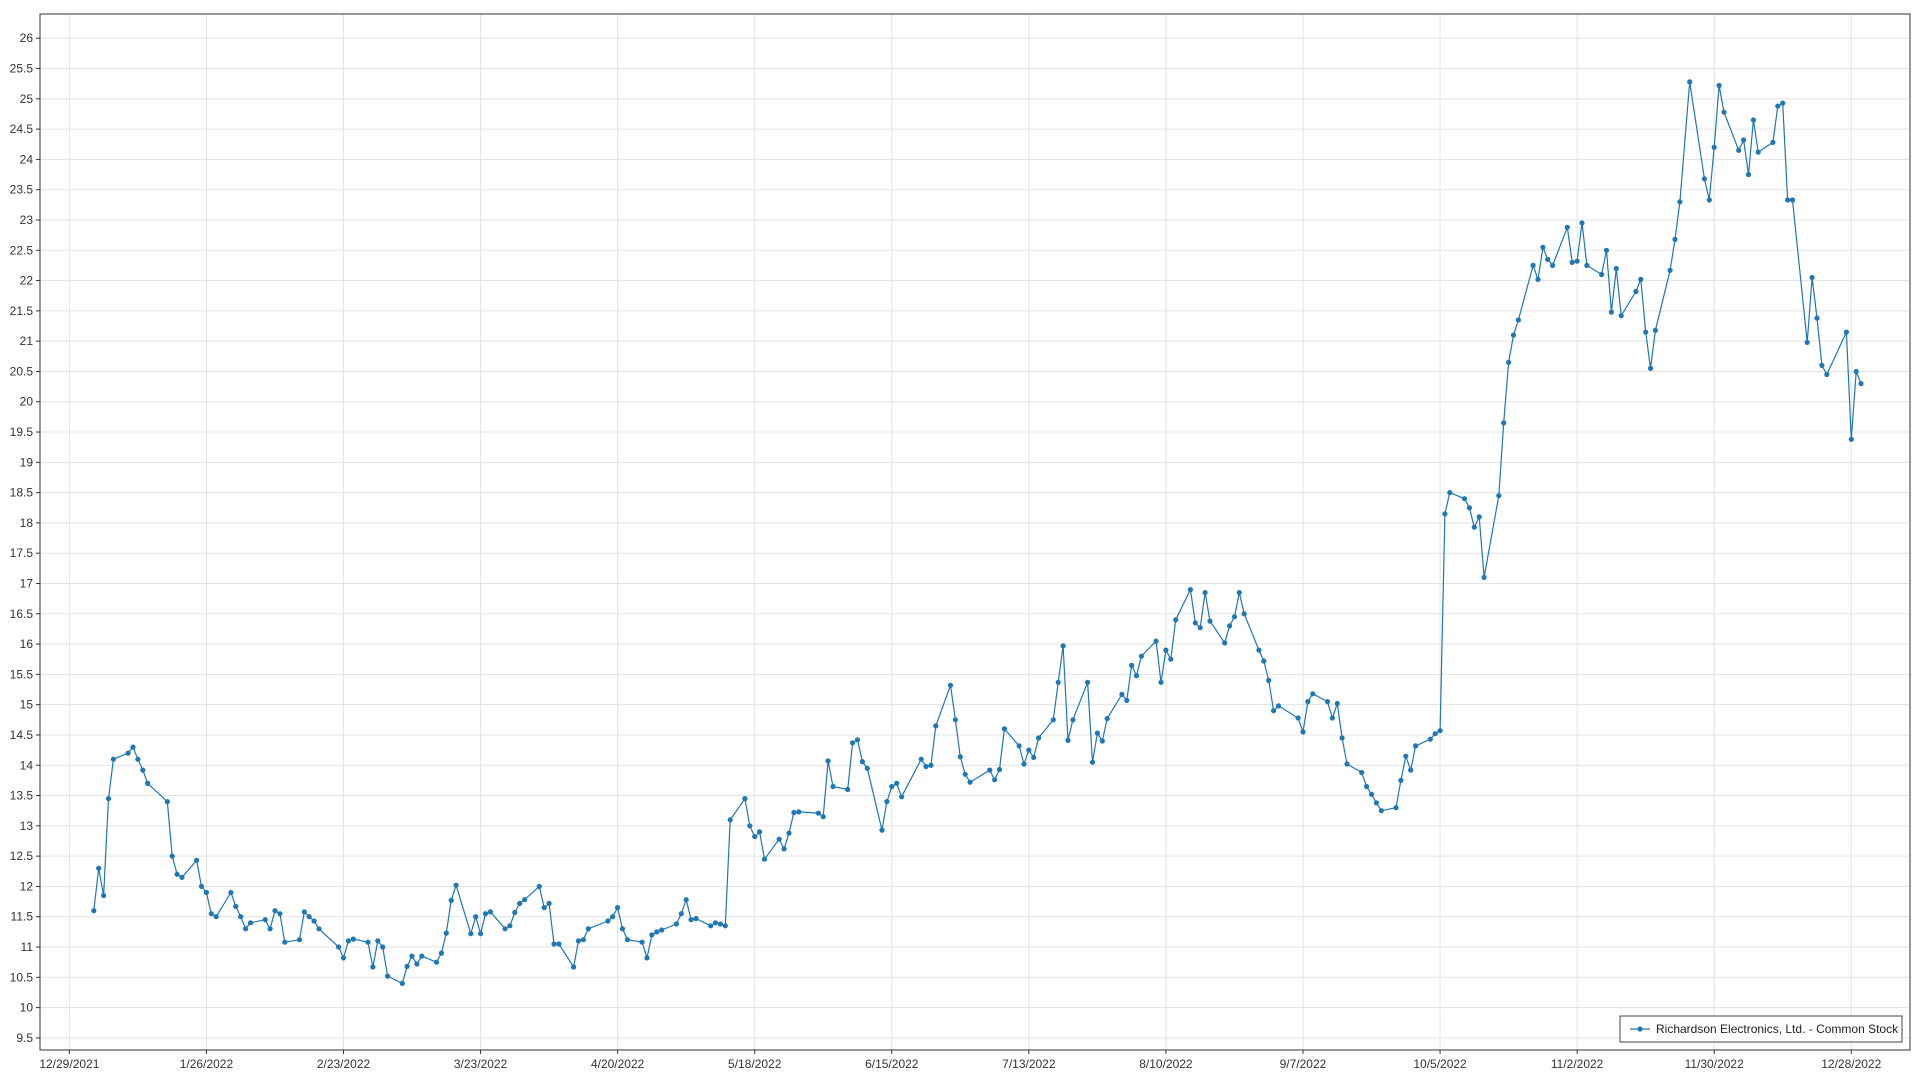 The height and width of the screenshot is (1085, 1920). Describe the element at coordinates (1029, 1064) in the screenshot. I see `x-tick-label: 7/13/2022` at that location.